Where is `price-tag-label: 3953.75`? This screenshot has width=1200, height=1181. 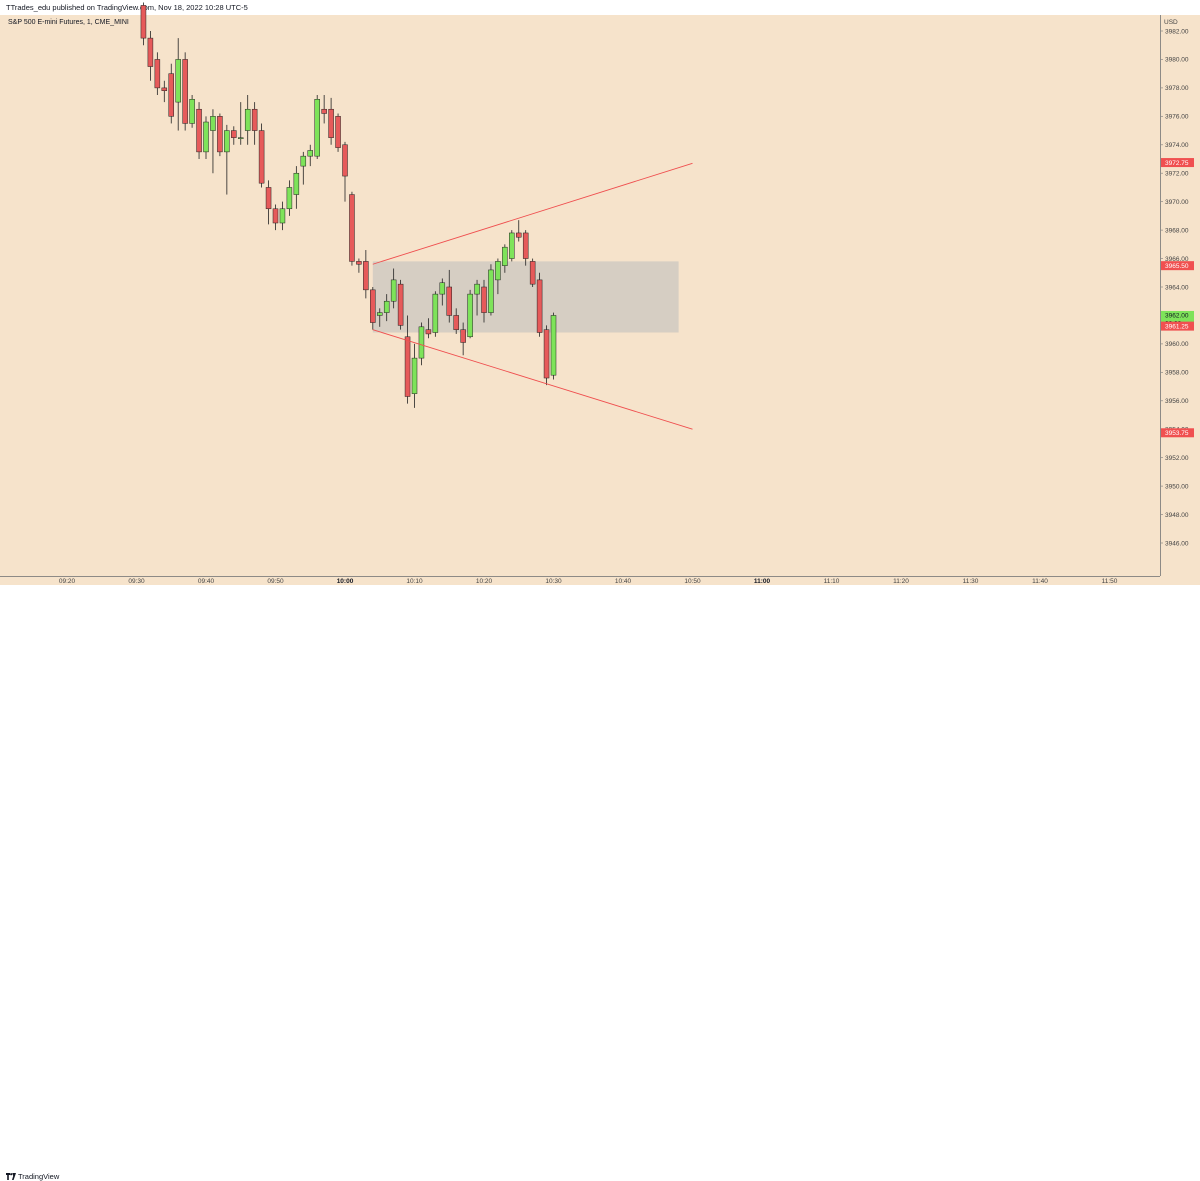
price-tag-label: 3953.75 is located at coordinates (1177, 433).